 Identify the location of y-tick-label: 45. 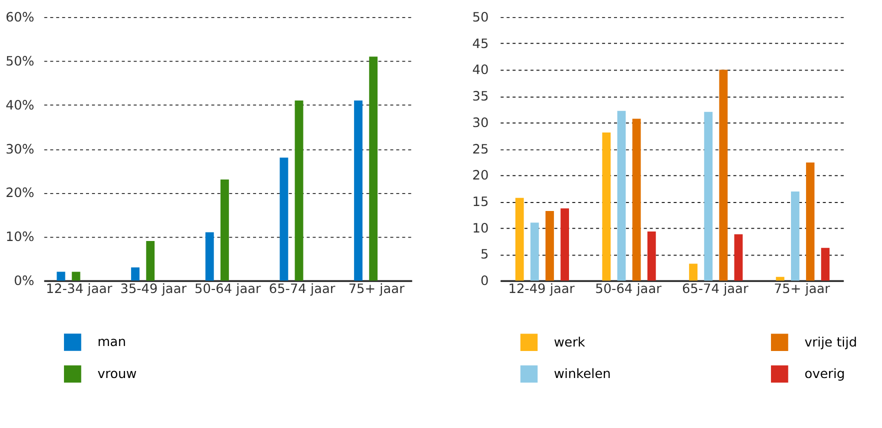
(480, 44).